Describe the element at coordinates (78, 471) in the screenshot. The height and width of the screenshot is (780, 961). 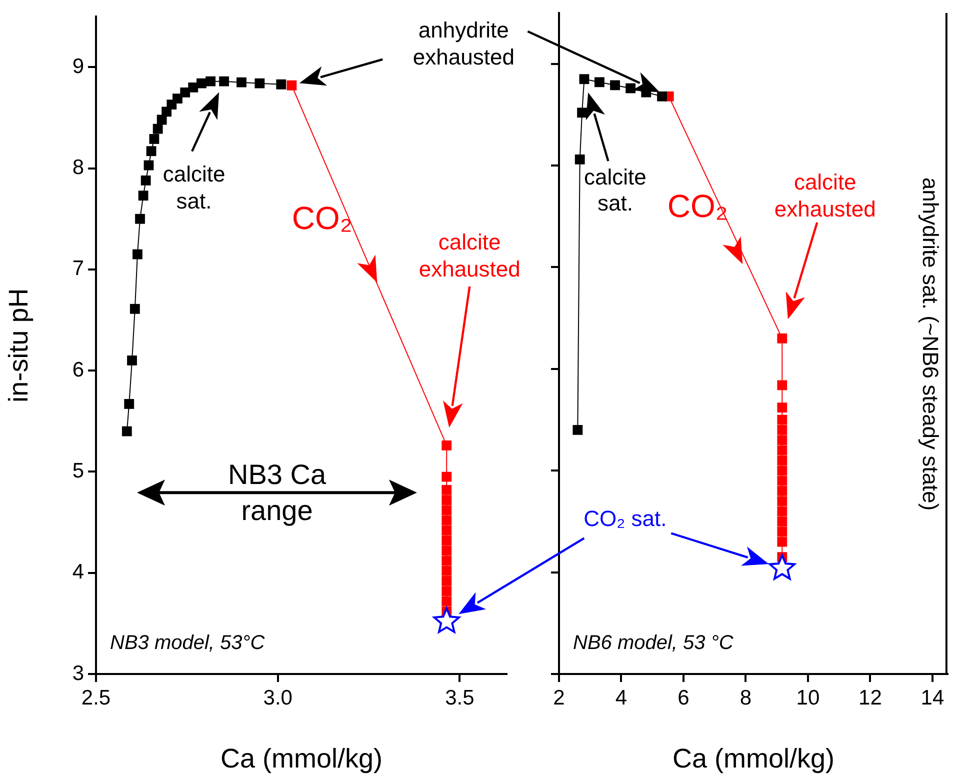
I see `y-tick-label: 5` at that location.